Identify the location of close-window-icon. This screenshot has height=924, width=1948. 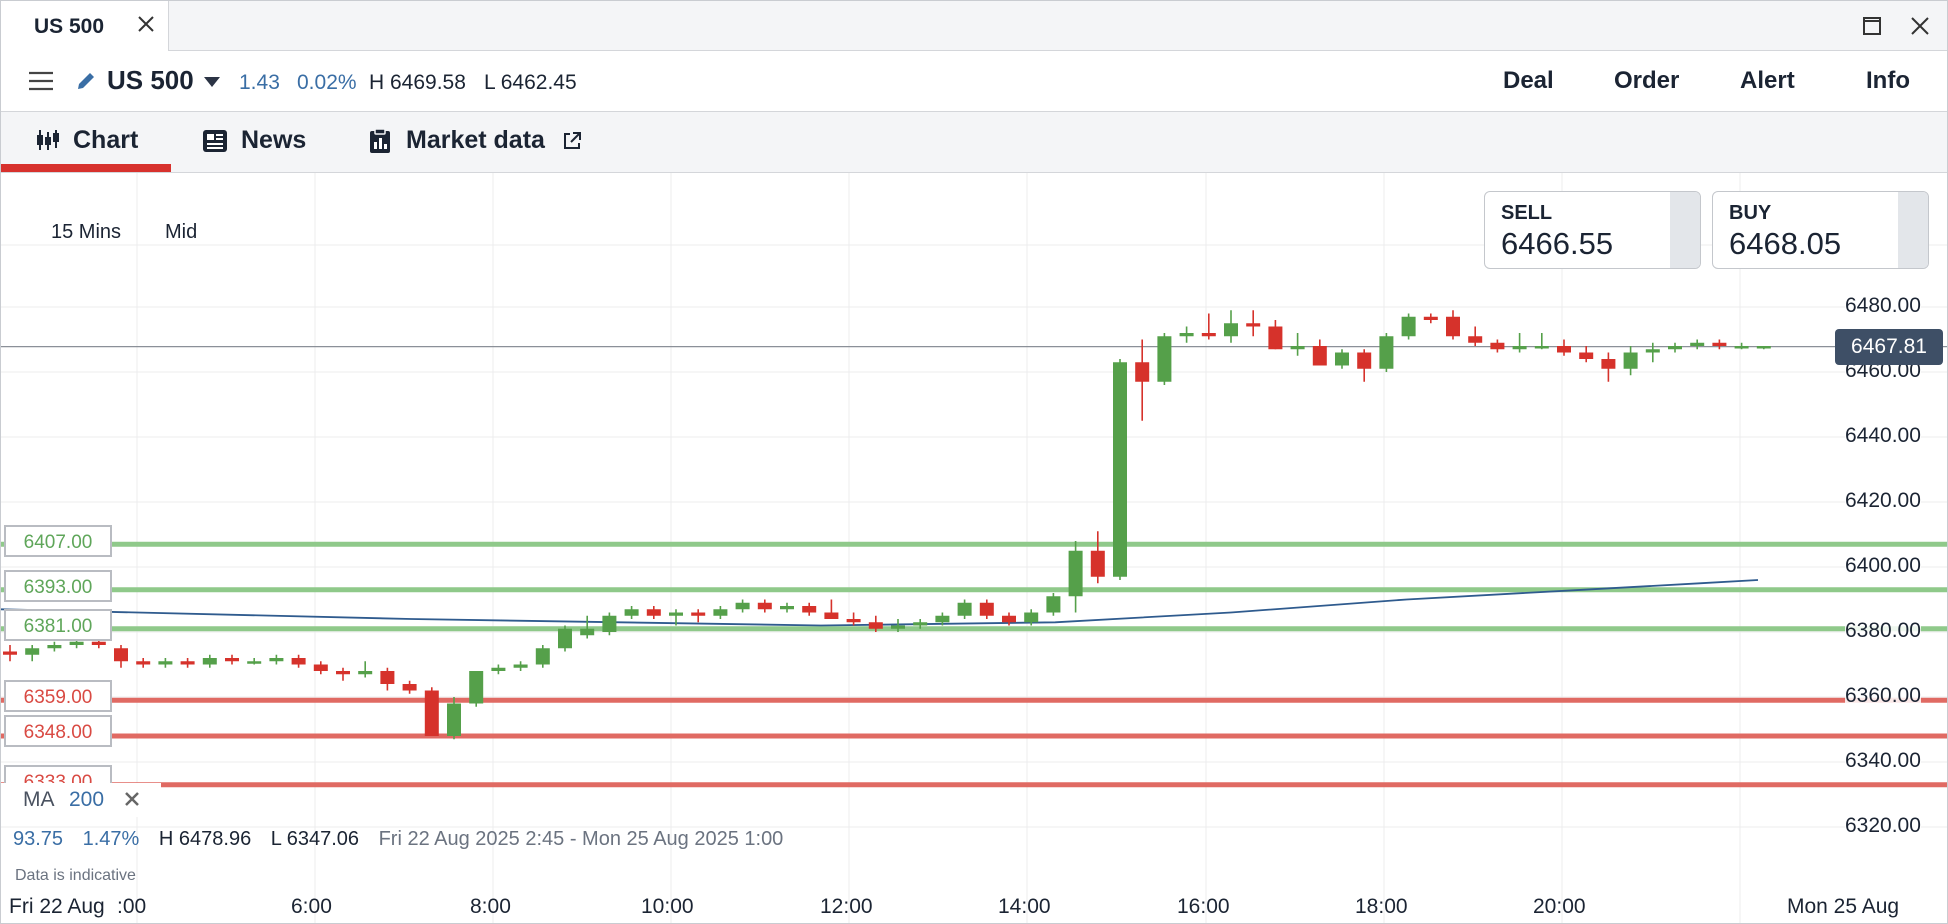
(1920, 26).